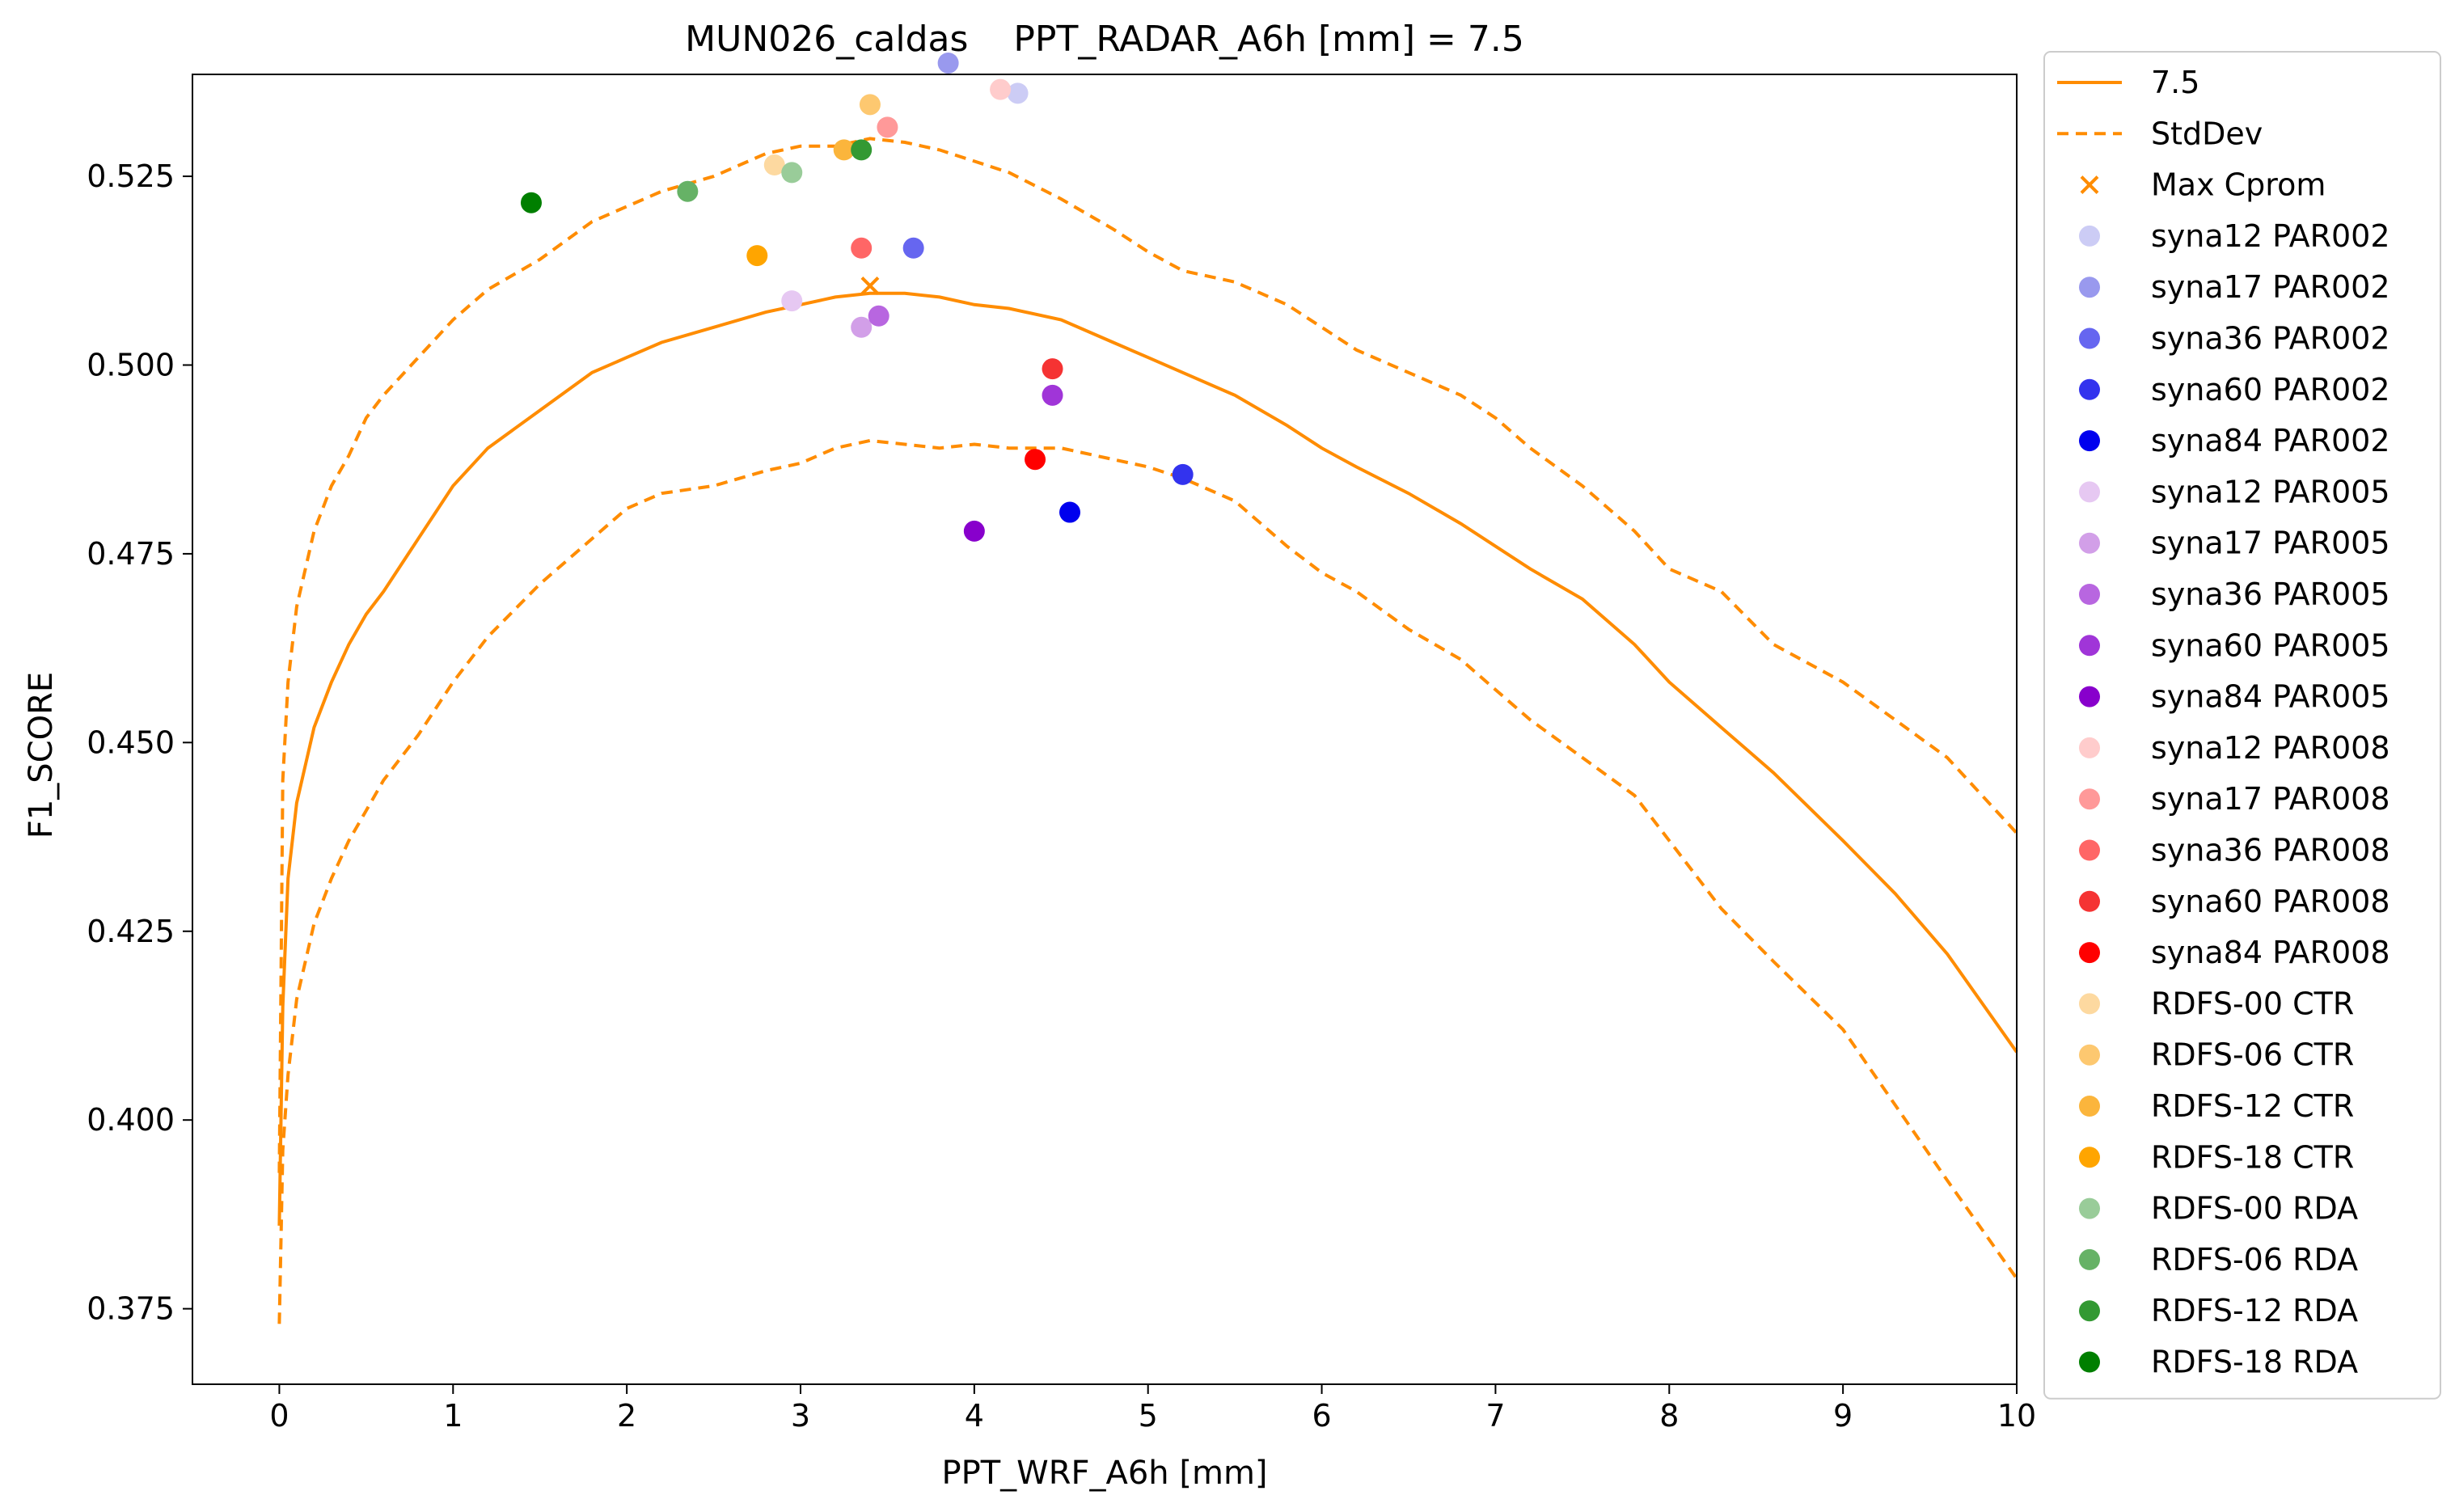  I want to click on point-syna84-par008, so click(1035, 460).